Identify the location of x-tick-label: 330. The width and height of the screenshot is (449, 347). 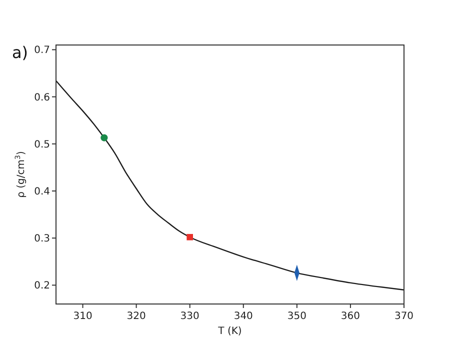
(190, 316).